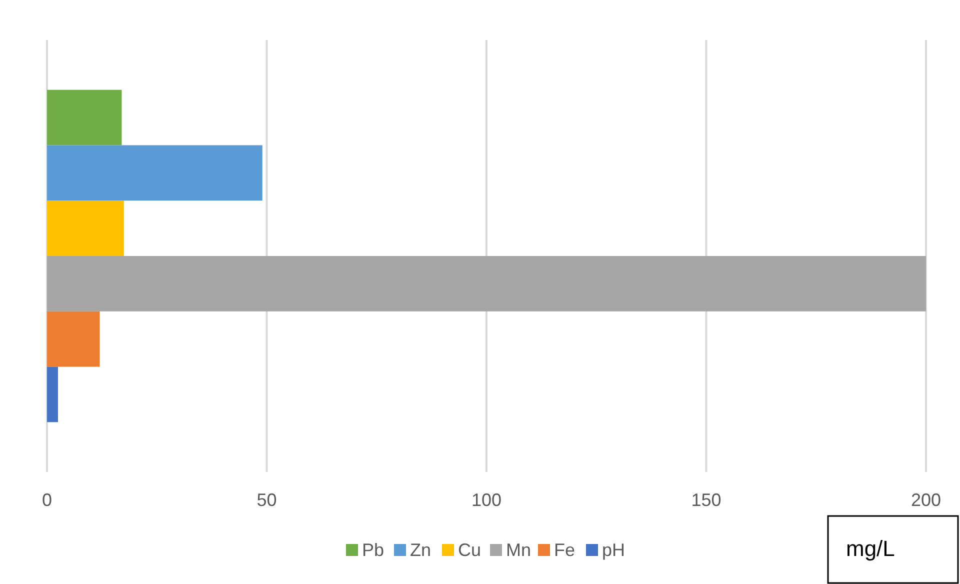 The width and height of the screenshot is (960, 584). What do you see at coordinates (706, 500) in the screenshot?
I see `x-tick-label: 150` at bounding box center [706, 500].